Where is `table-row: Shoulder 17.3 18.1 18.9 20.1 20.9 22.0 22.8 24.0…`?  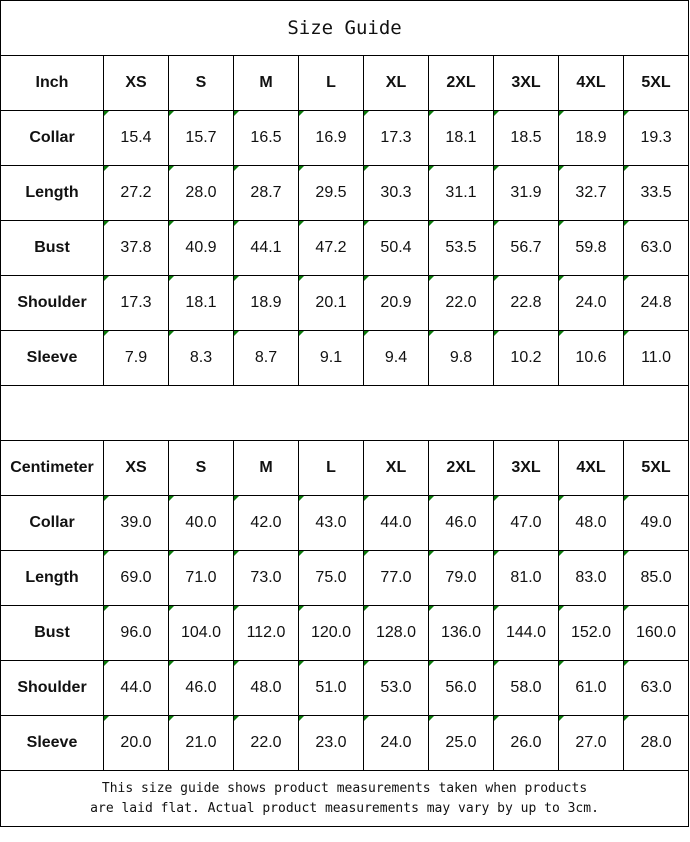
table-row: Shoulder 17.3 18.1 18.9 20.1 20.9 22.0 22.8 24.0… is located at coordinates (345, 303).